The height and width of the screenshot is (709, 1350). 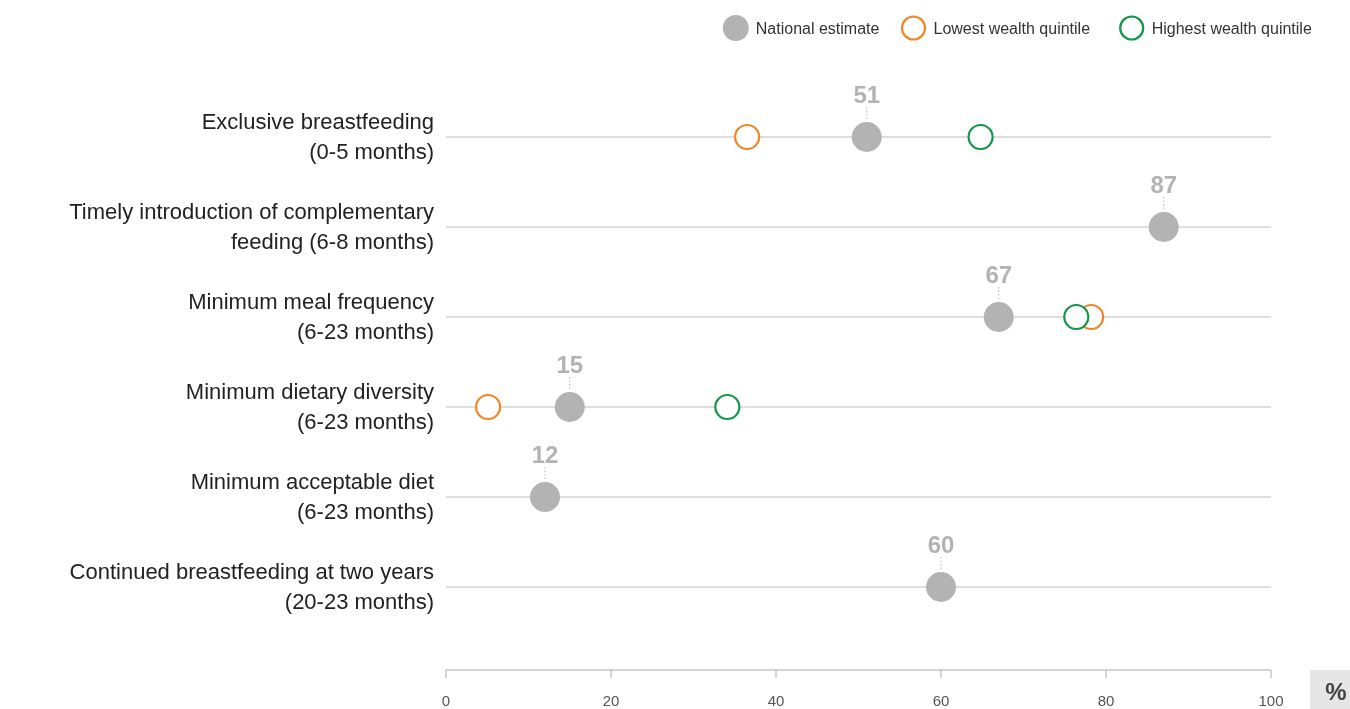 I want to click on y-tick-label: Continued breastfeeding at two years (20-23 months), so click(x=251, y=586).